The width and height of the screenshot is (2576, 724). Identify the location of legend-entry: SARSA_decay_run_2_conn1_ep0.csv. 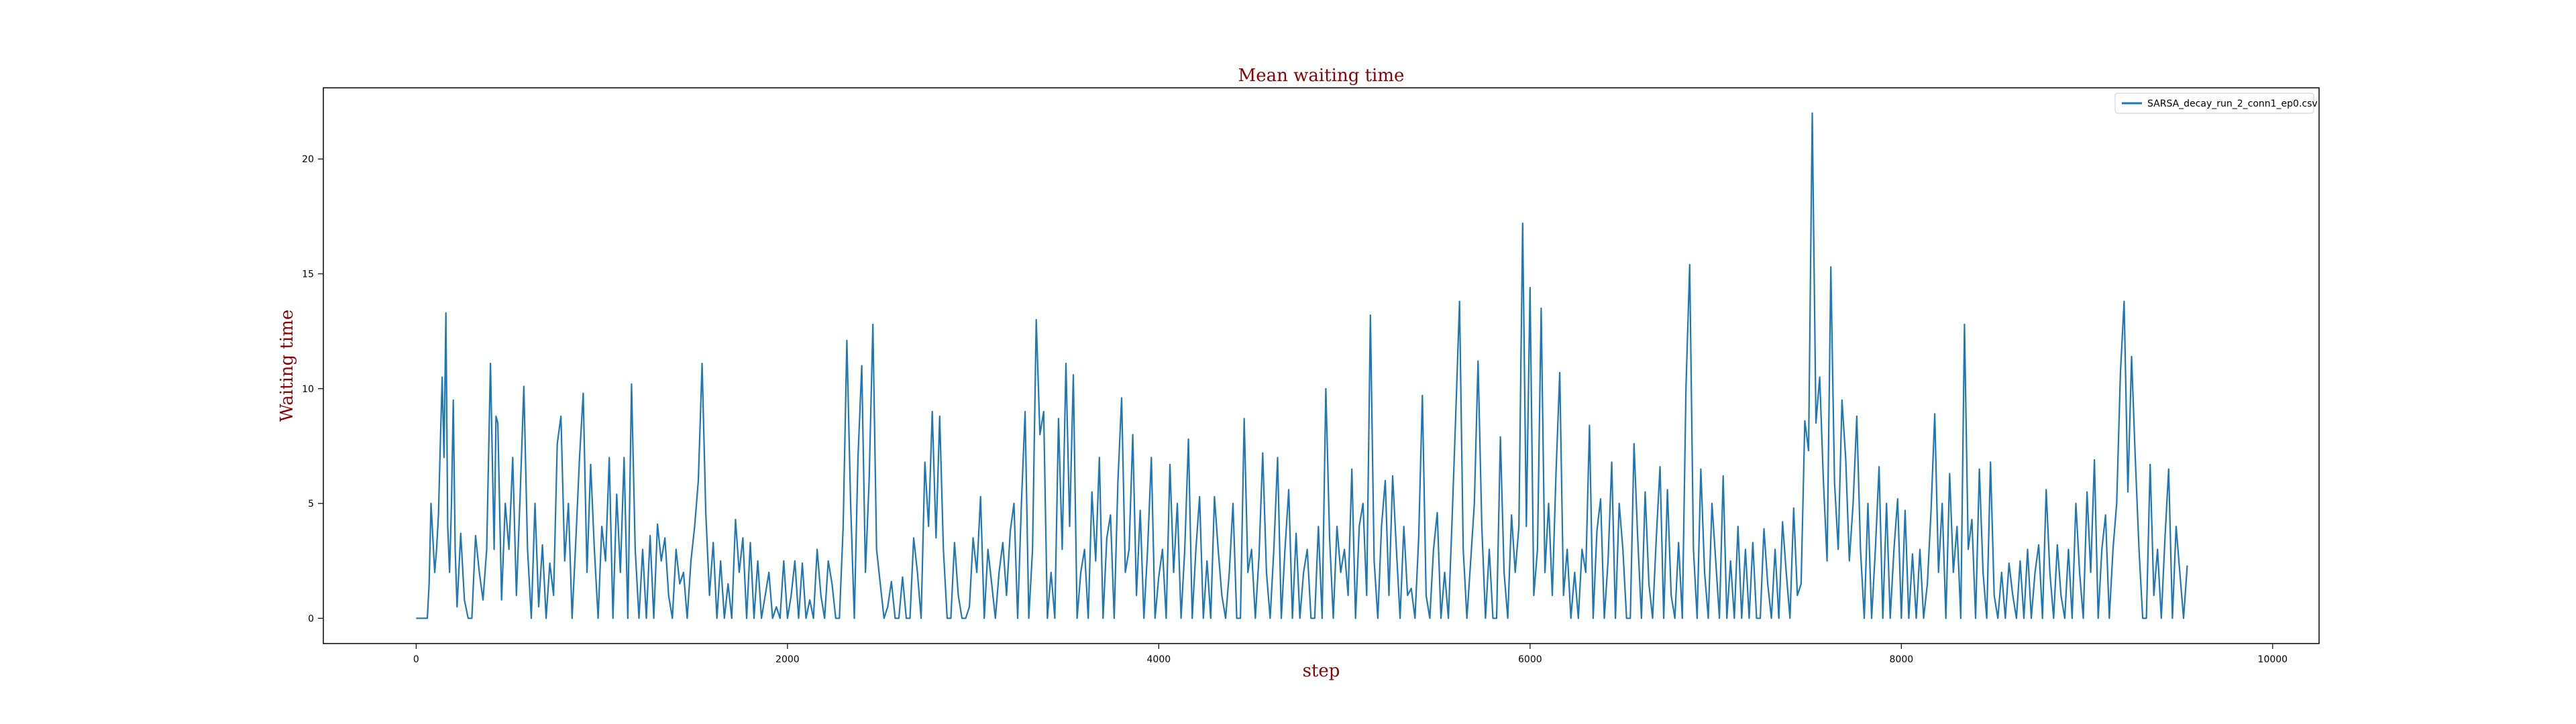
(2232, 104).